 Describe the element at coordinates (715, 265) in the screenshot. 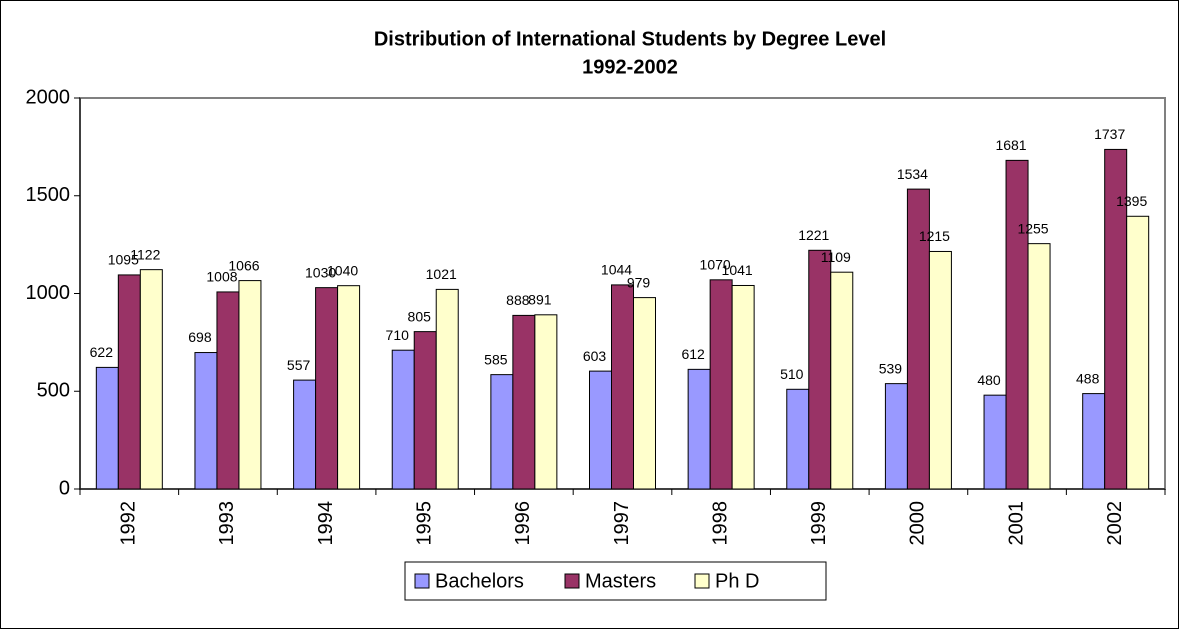

I see `data-label: 1070` at that location.